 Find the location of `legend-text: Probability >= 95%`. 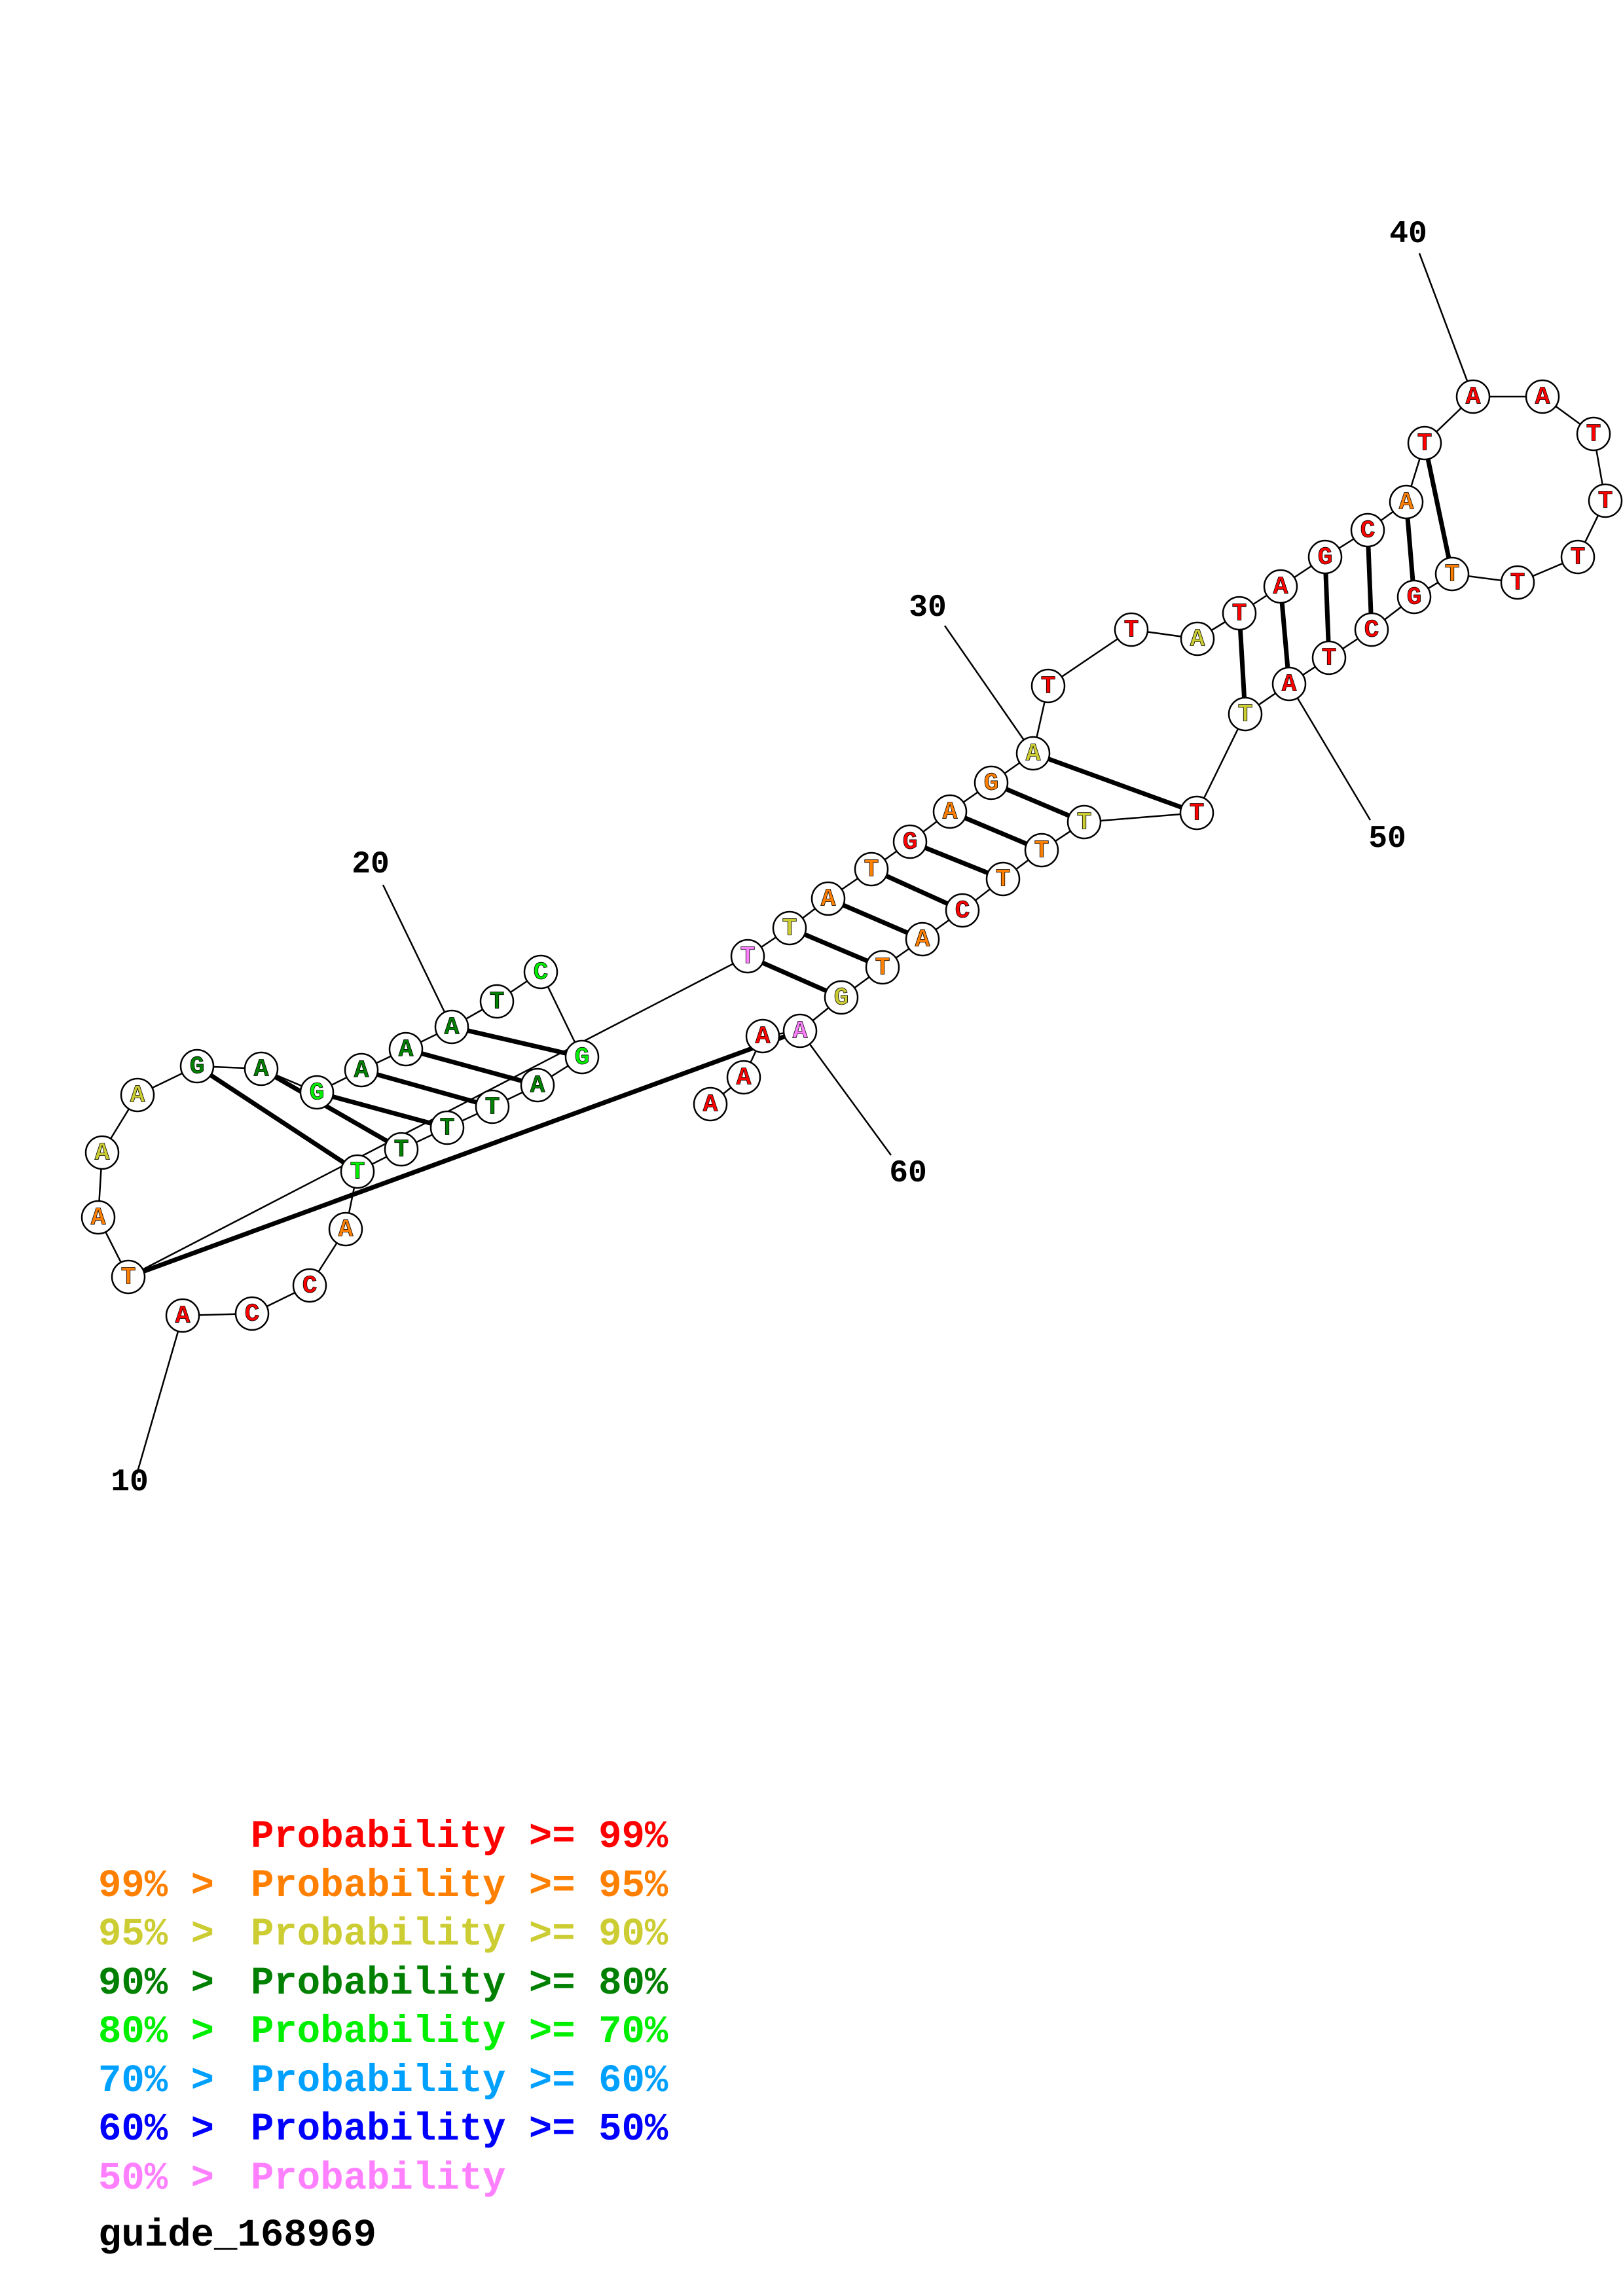

legend-text: Probability >= 95% is located at coordinates (459, 1885).